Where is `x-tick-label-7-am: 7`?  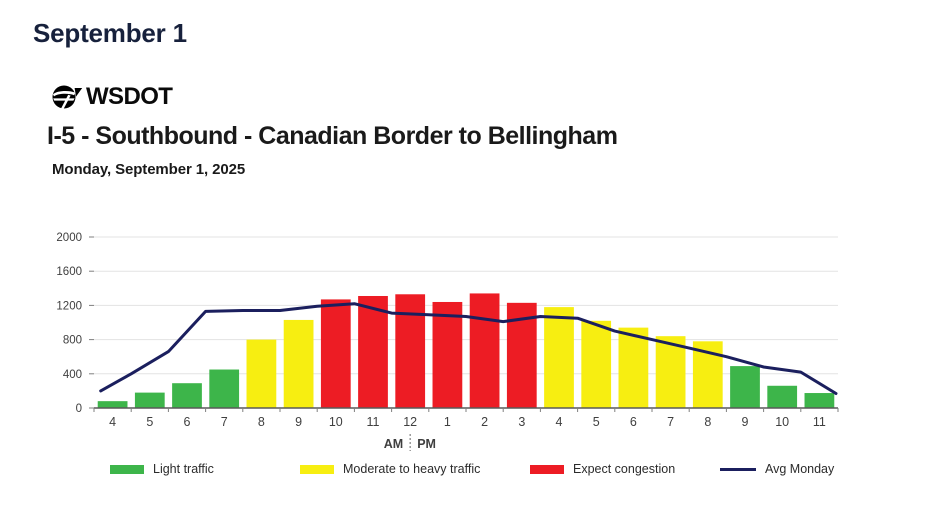
x-tick-label-7-am: 7 is located at coordinates (224, 422).